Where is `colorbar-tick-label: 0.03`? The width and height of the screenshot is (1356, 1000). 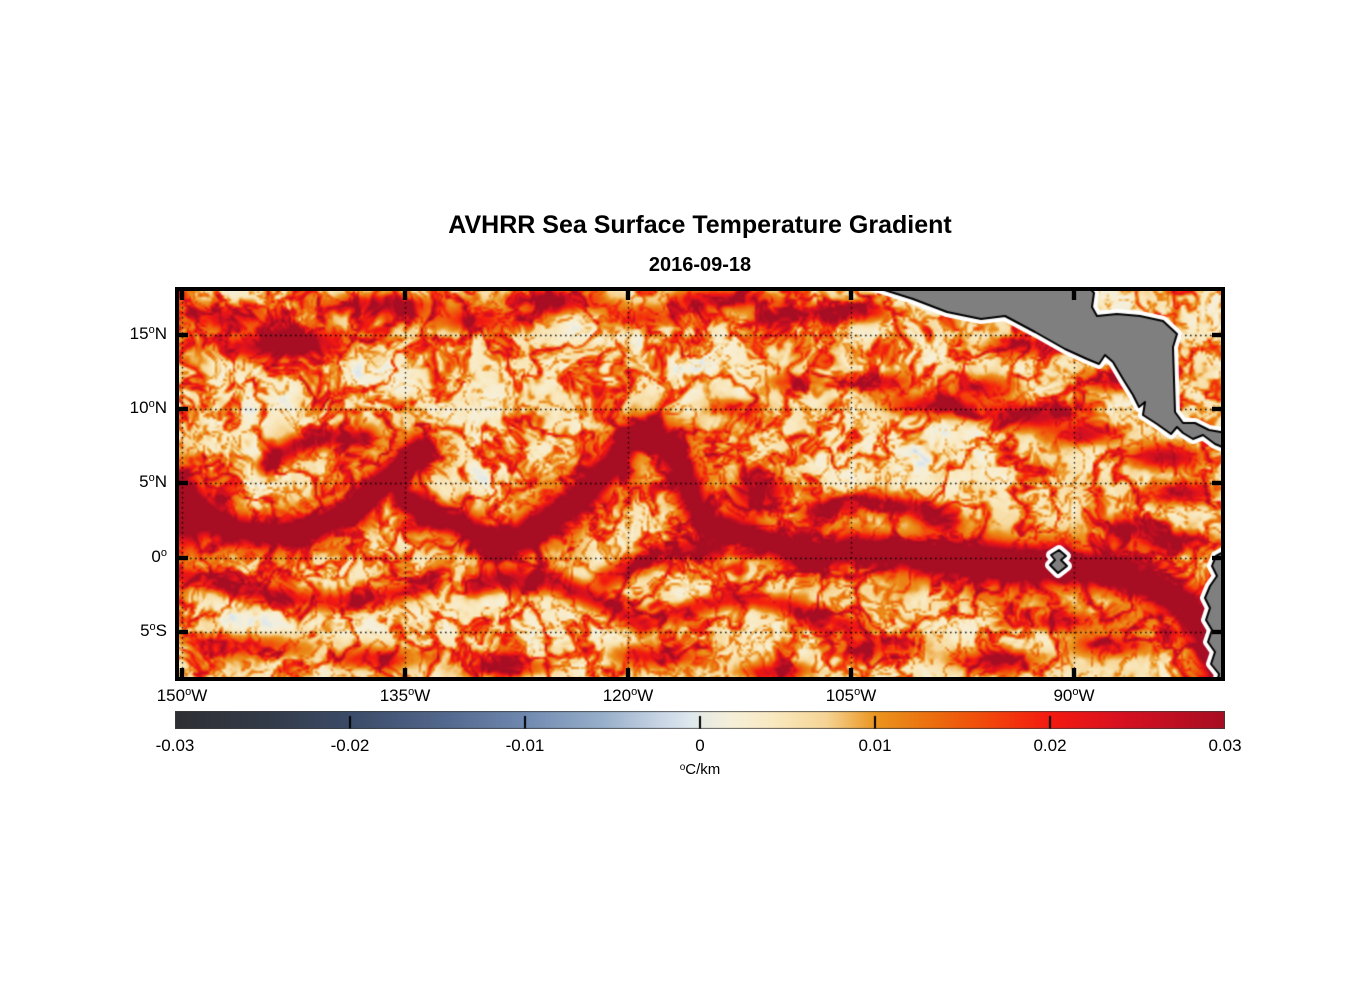
colorbar-tick-label: 0.03 is located at coordinates (1225, 745).